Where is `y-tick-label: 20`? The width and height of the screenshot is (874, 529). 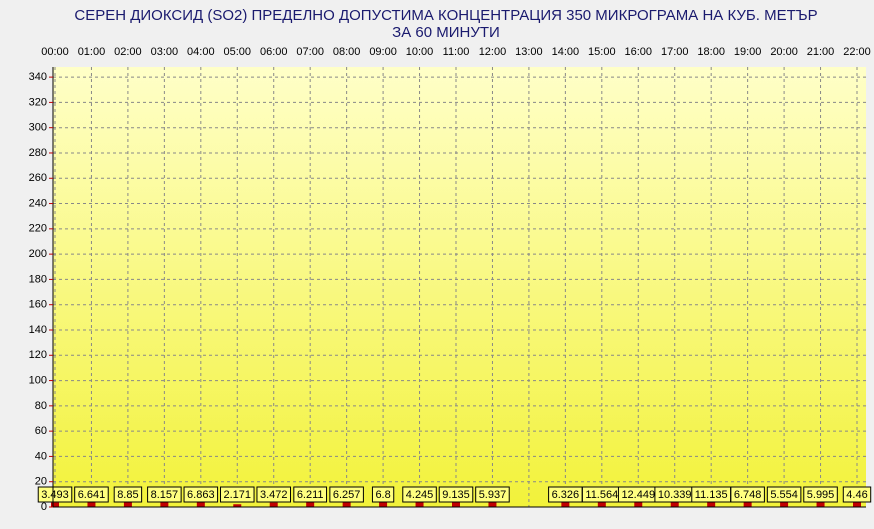
y-tick-label: 20 is located at coordinates (41, 482).